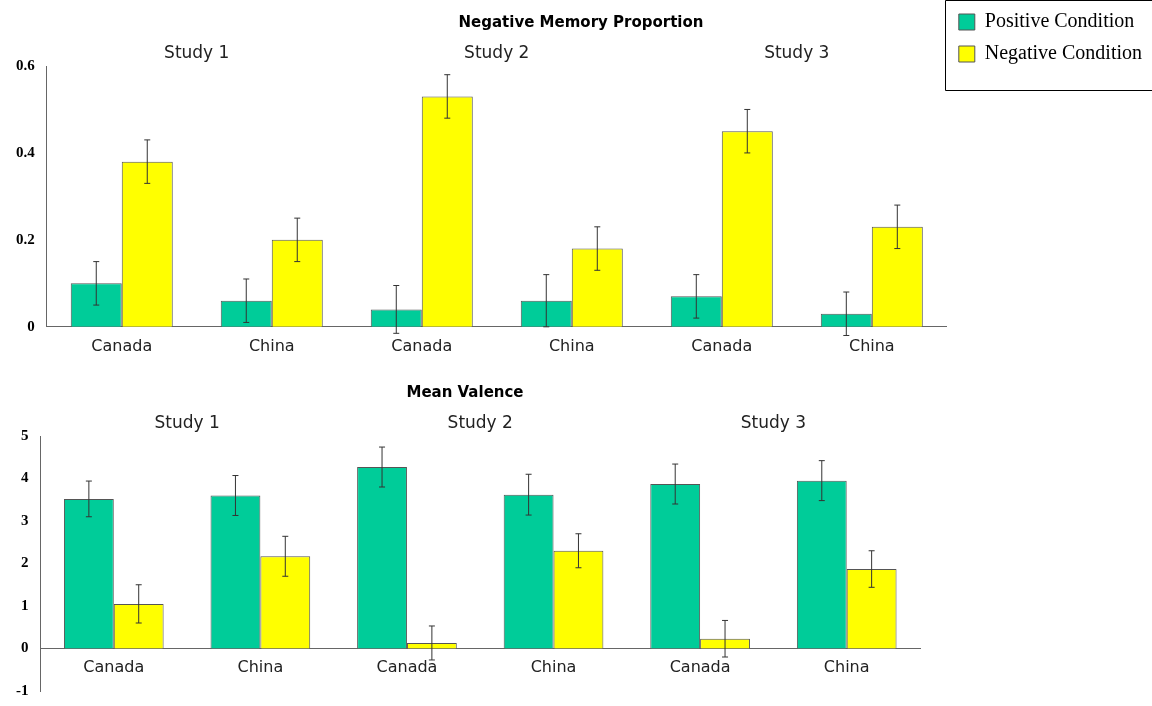  What do you see at coordinates (25, 562) in the screenshot?
I see `y-tick-label: 2` at bounding box center [25, 562].